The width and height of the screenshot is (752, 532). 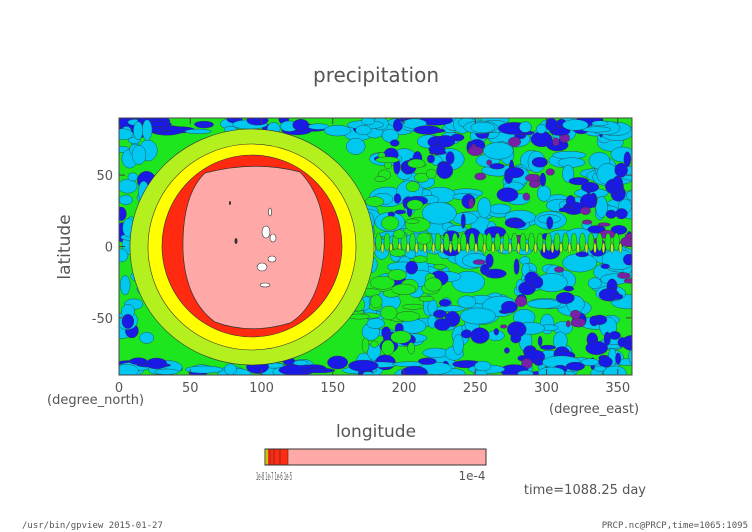 What do you see at coordinates (617, 388) in the screenshot?
I see `x-tick-label: 350` at bounding box center [617, 388].